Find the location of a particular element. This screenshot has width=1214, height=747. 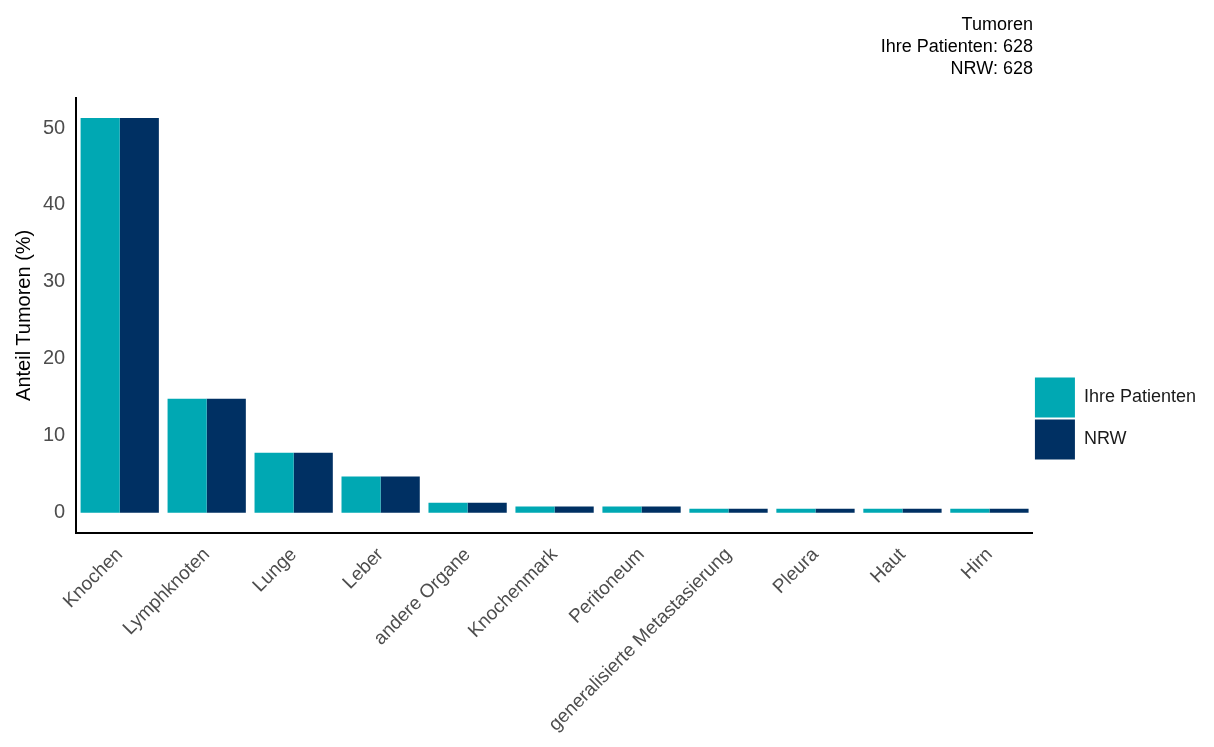

y-axis-title: Anteil Tumoren (%) is located at coordinates (22, 315).